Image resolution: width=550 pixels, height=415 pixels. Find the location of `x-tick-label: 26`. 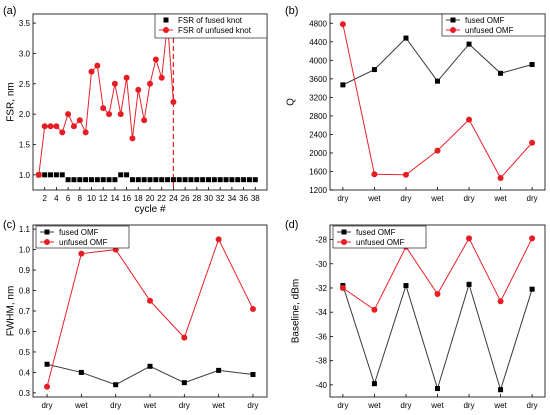

x-tick-label: 26 is located at coordinates (185, 198).